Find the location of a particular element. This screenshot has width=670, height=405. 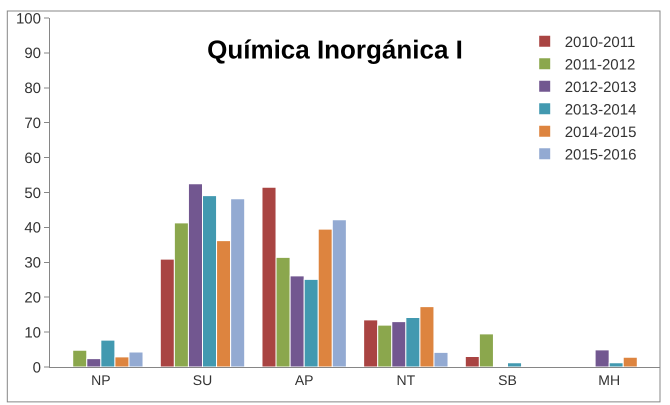

text: Química Inorgánica I is located at coordinates (335, 49).